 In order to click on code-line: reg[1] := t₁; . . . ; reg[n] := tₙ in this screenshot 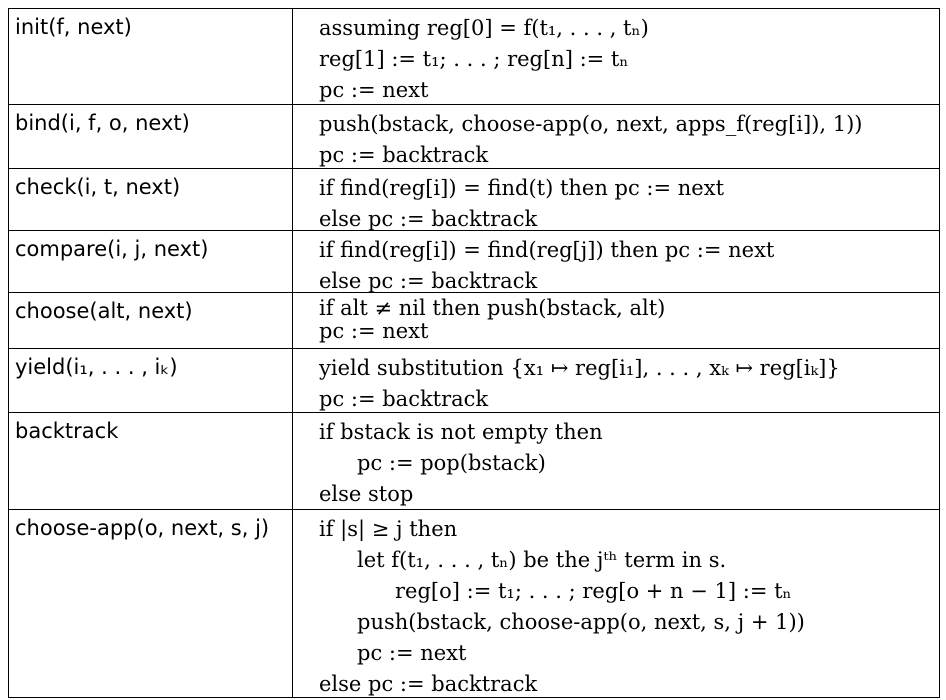, I will do `click(474, 59)`.